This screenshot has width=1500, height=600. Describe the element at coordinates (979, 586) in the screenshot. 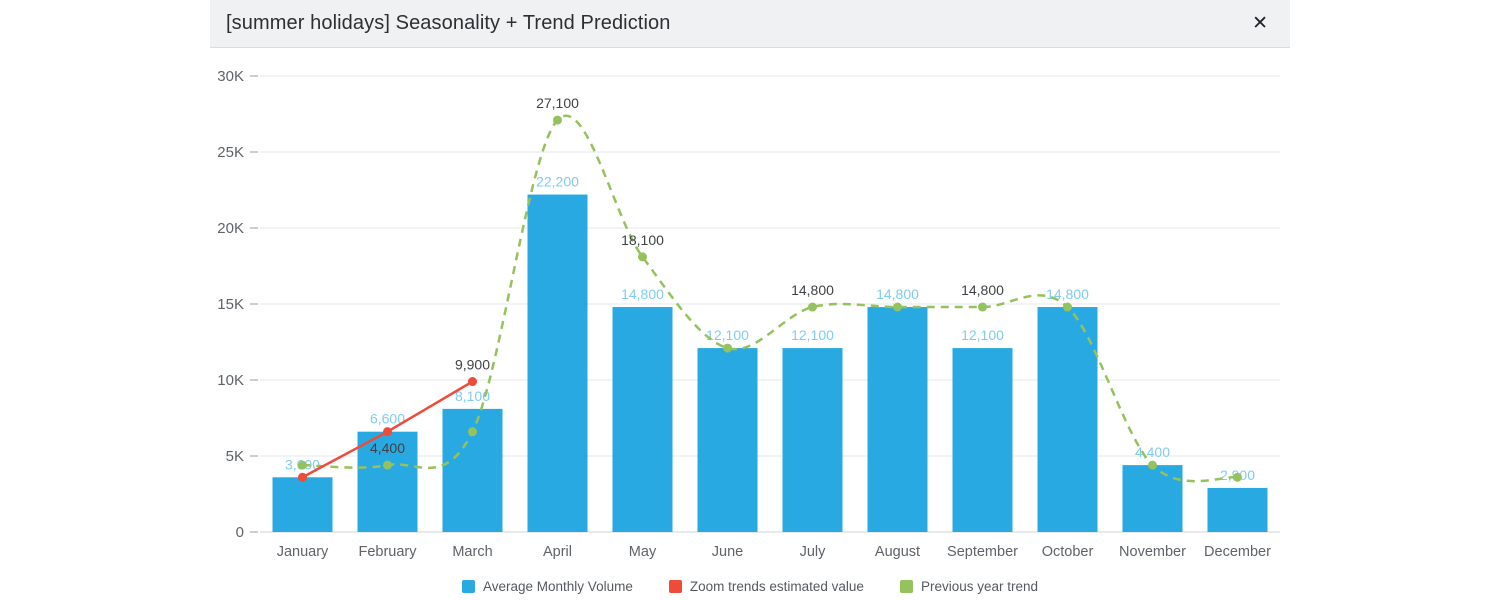

I see `legend-label-previous-year-trend: Previous year trend` at that location.